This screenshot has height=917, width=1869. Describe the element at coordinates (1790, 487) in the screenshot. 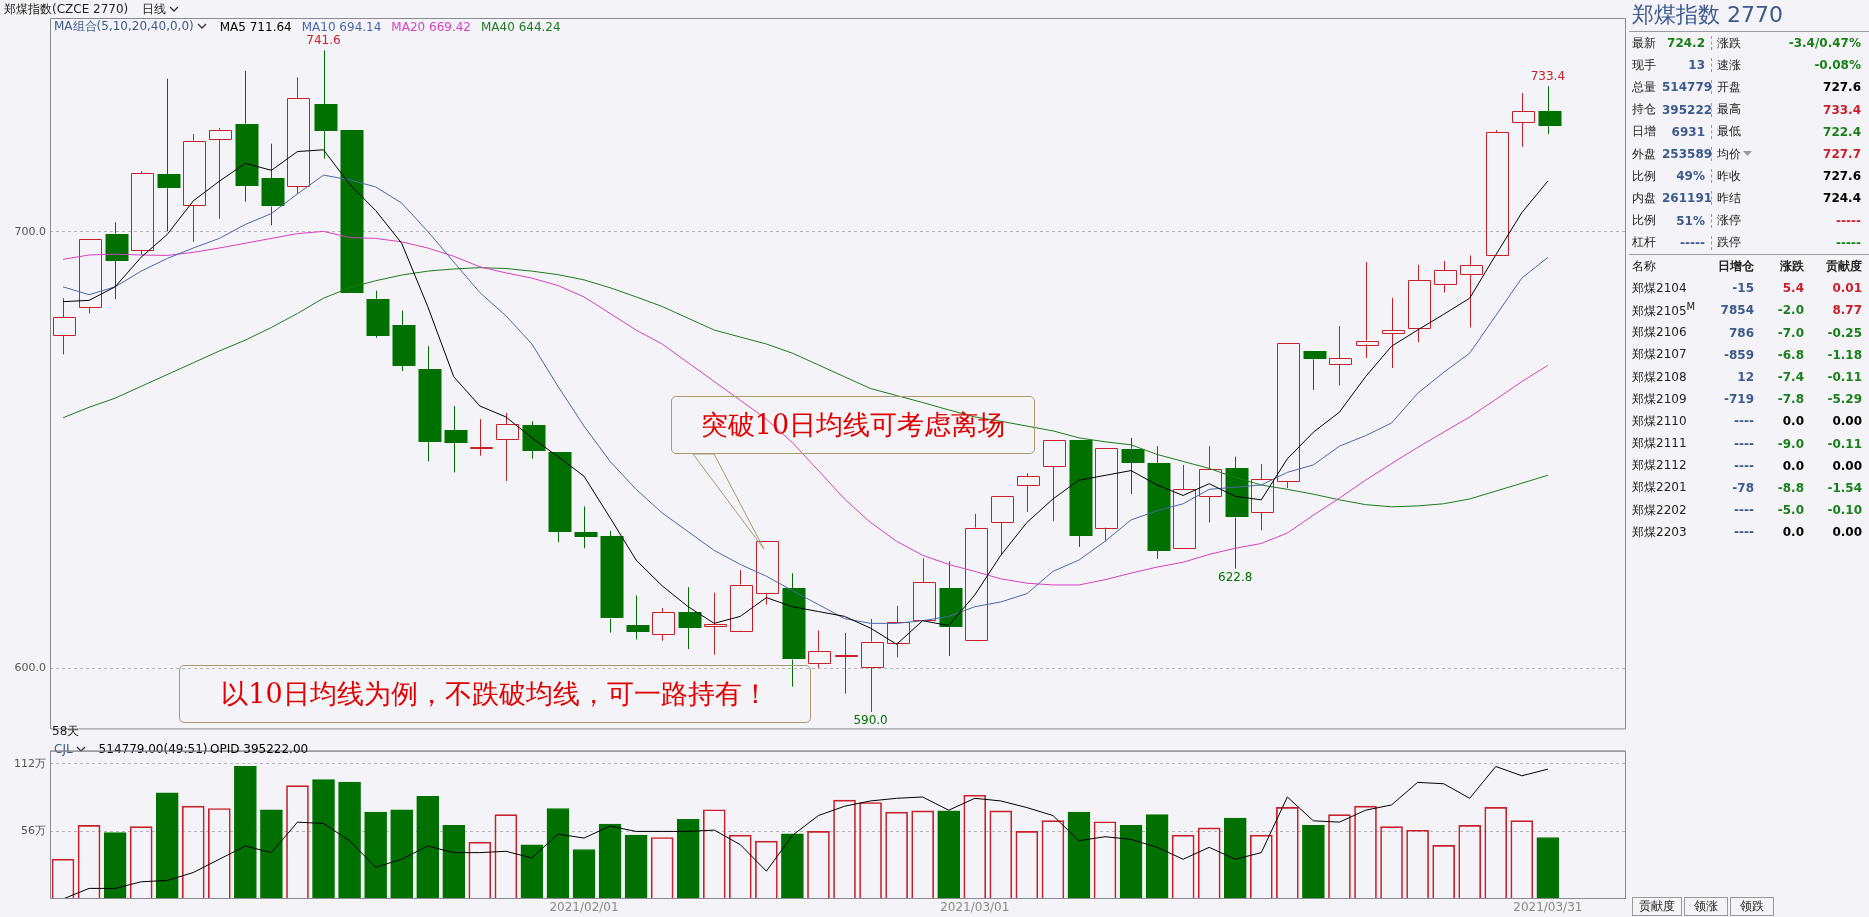

I see `text: -8.8` at that location.